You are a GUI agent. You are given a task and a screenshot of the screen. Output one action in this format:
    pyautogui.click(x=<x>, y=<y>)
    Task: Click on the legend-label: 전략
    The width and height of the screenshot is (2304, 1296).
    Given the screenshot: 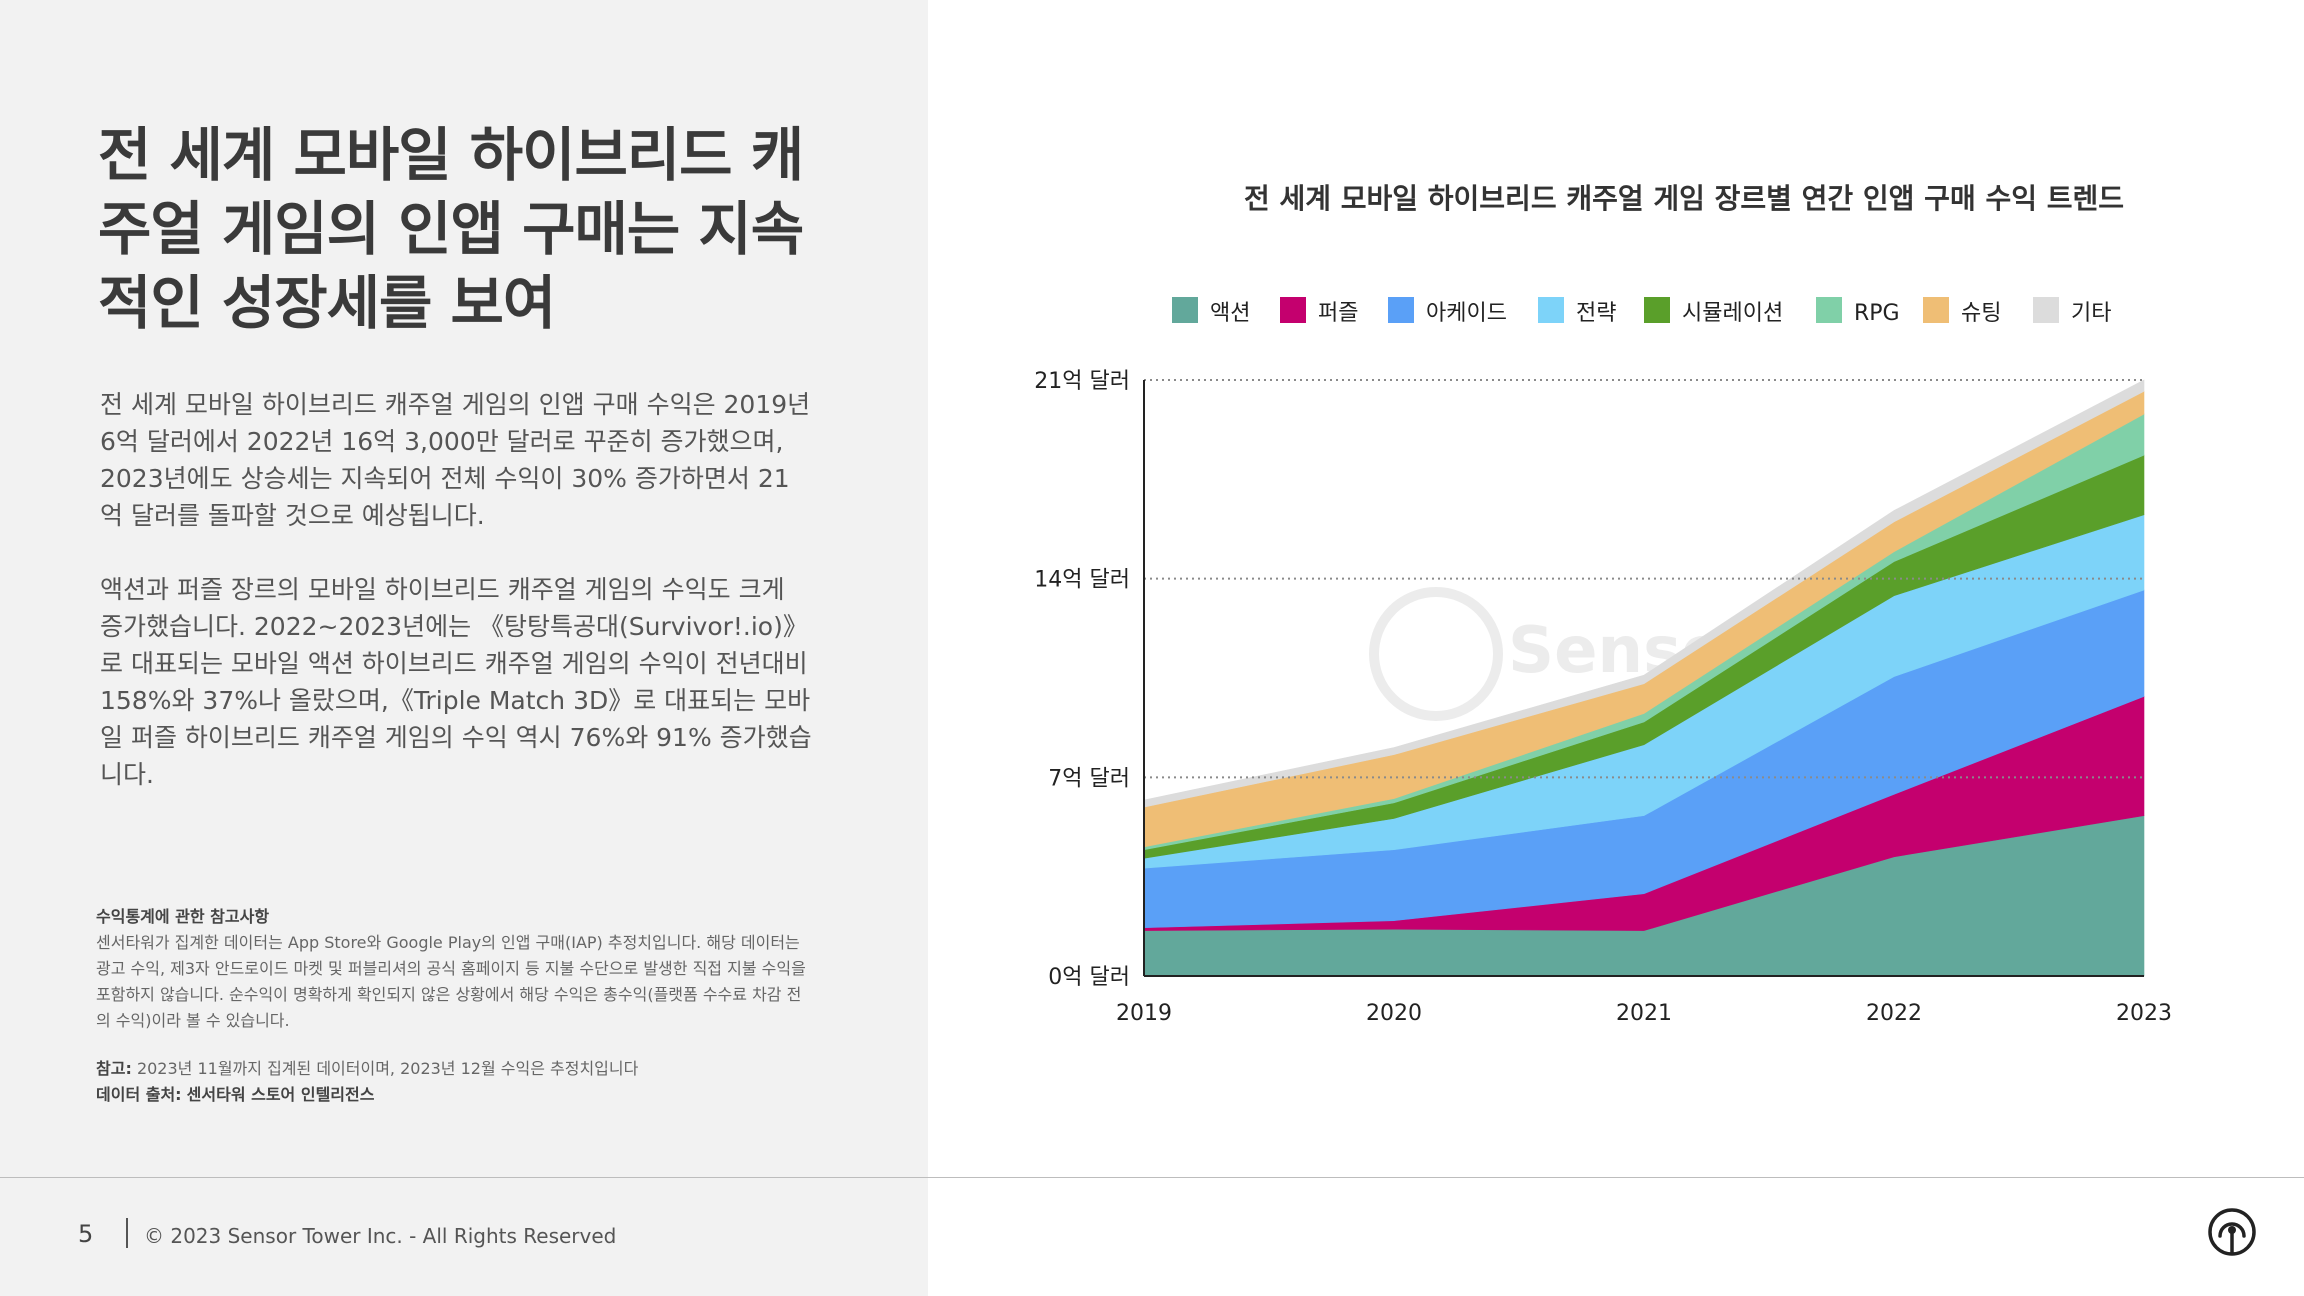 What is the action you would take?
    pyautogui.click(x=1596, y=313)
    